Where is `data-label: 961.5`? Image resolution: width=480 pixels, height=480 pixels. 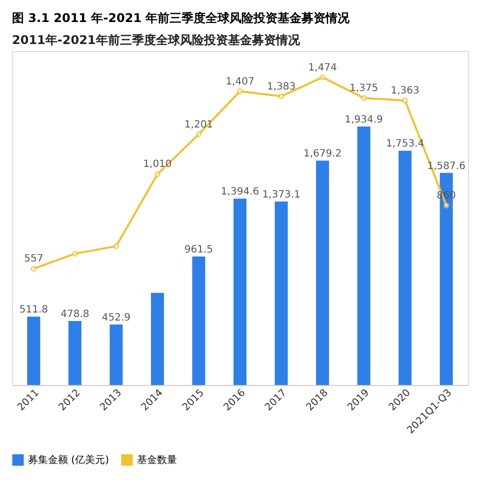
data-label: 961.5 is located at coordinates (199, 250).